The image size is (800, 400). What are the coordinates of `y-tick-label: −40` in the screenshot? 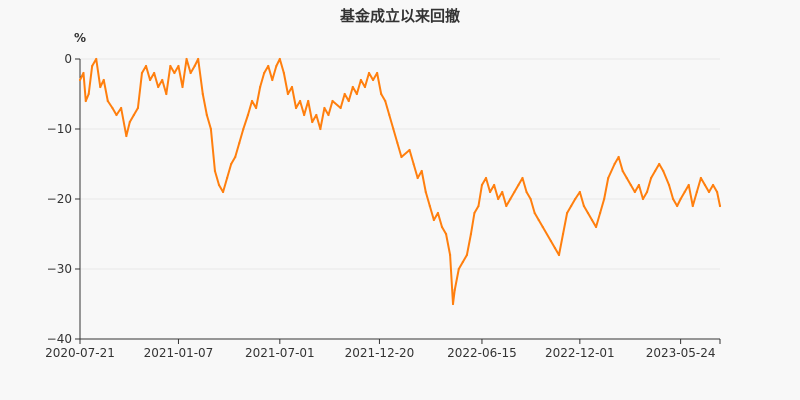 It's located at (59, 339).